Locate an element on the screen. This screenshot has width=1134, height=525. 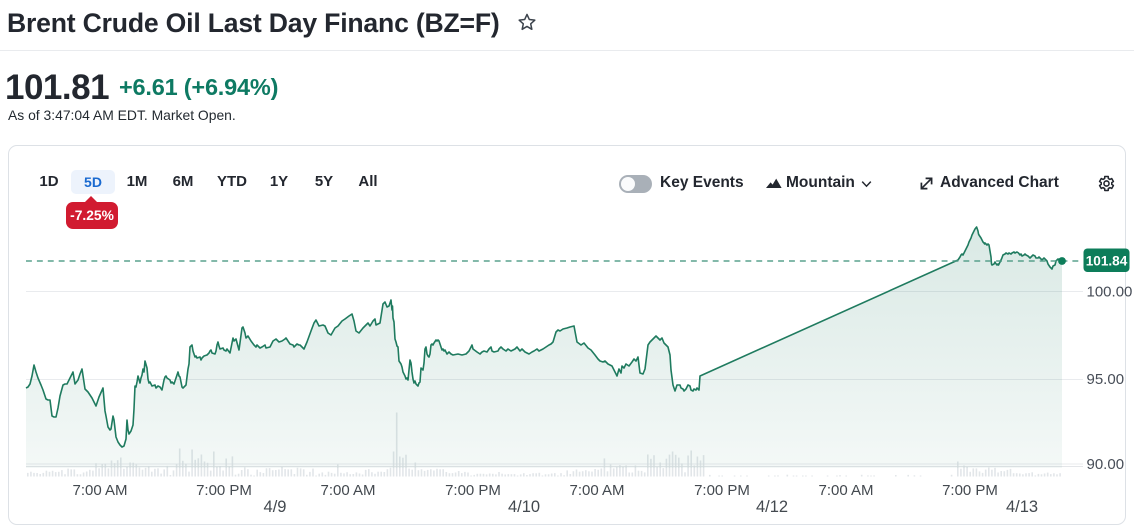
svg-text: 90.00 is located at coordinates (1106, 464).